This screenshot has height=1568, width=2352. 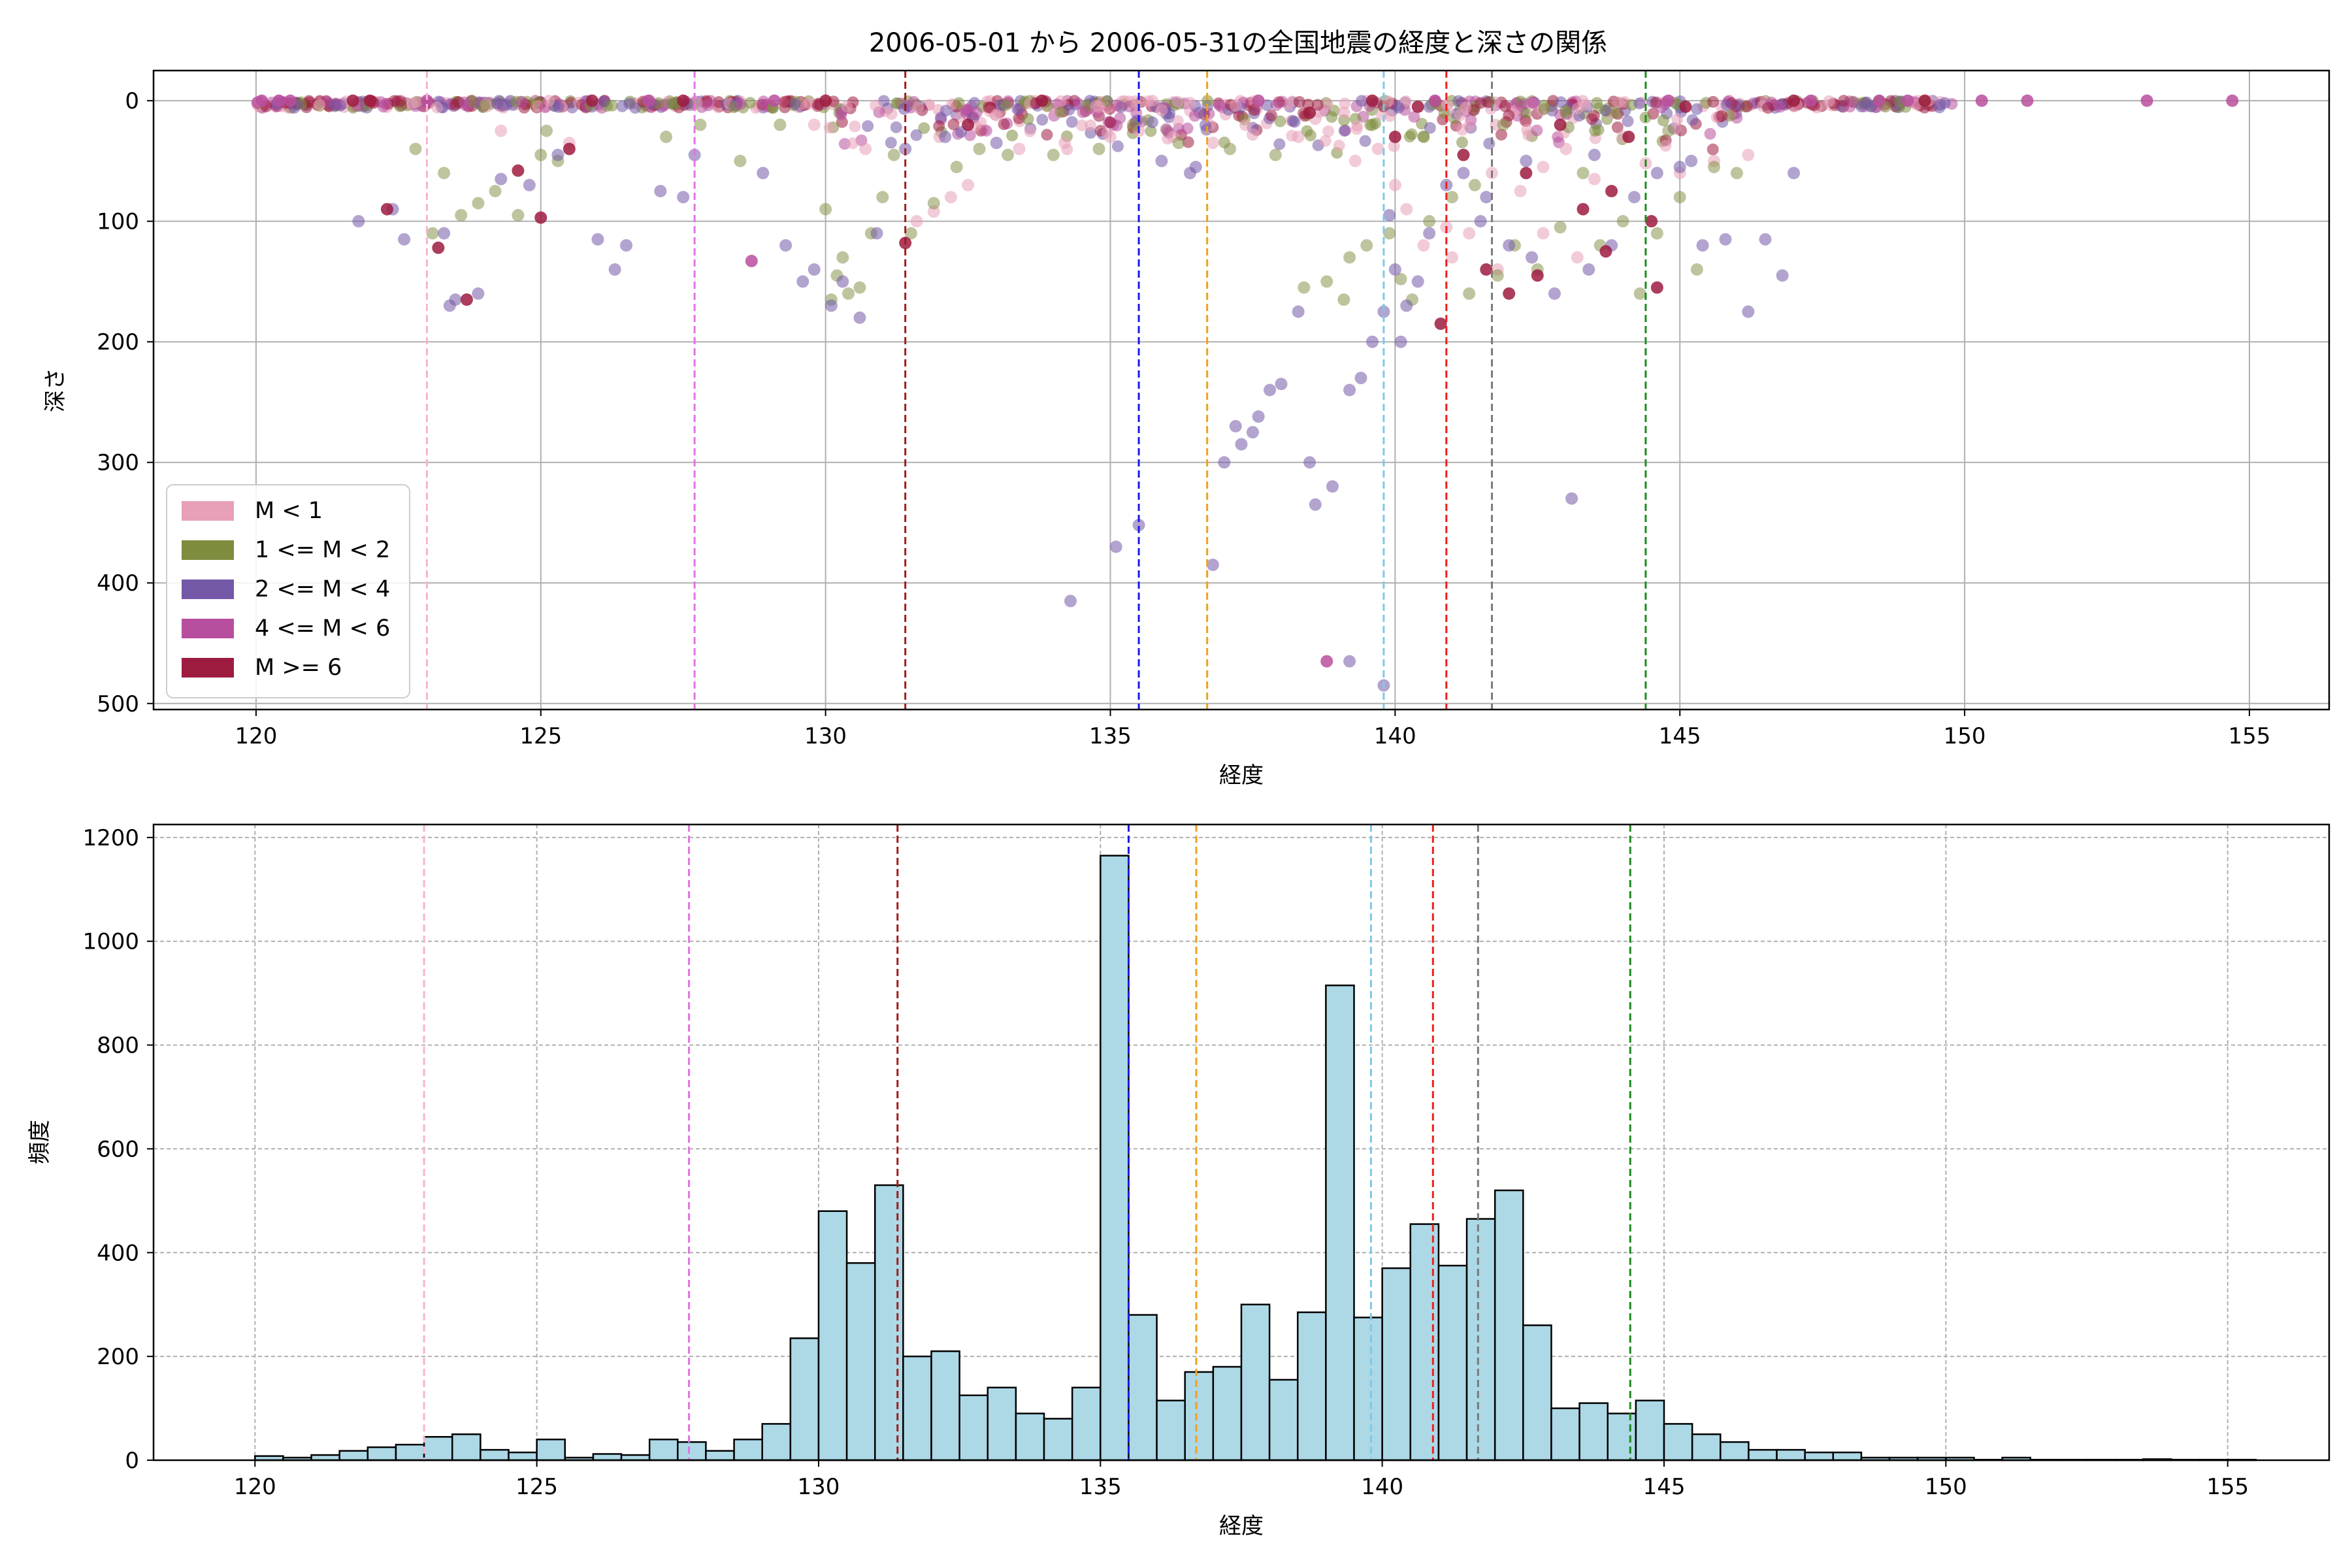 What do you see at coordinates (255, 1487) in the screenshot?
I see `histogram-x-tick-label: 120` at bounding box center [255, 1487].